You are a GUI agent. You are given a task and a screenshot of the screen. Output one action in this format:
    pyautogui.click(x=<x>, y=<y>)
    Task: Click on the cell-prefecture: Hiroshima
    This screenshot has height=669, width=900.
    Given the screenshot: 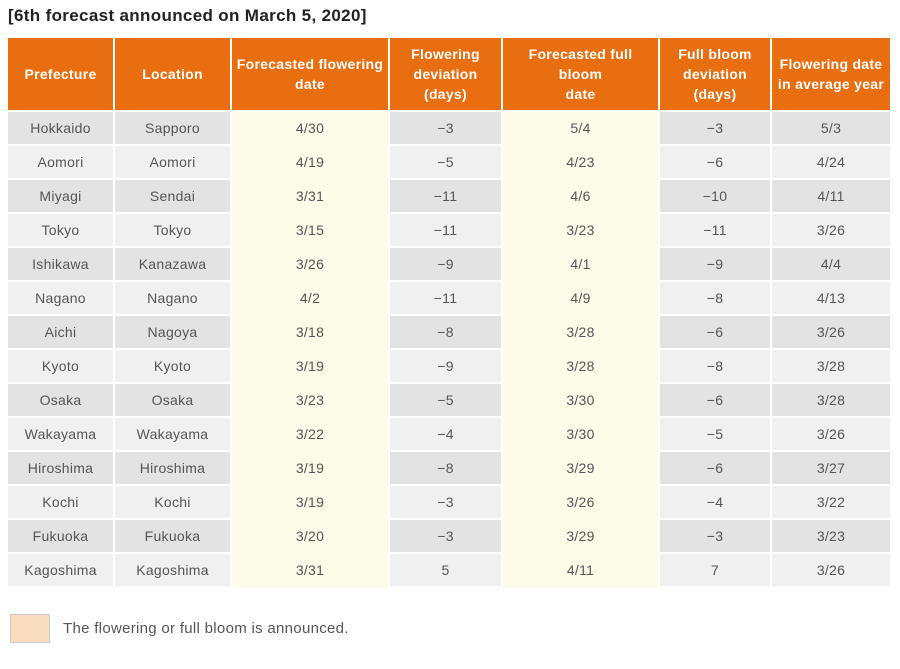 What is the action you would take?
    pyautogui.click(x=61, y=469)
    